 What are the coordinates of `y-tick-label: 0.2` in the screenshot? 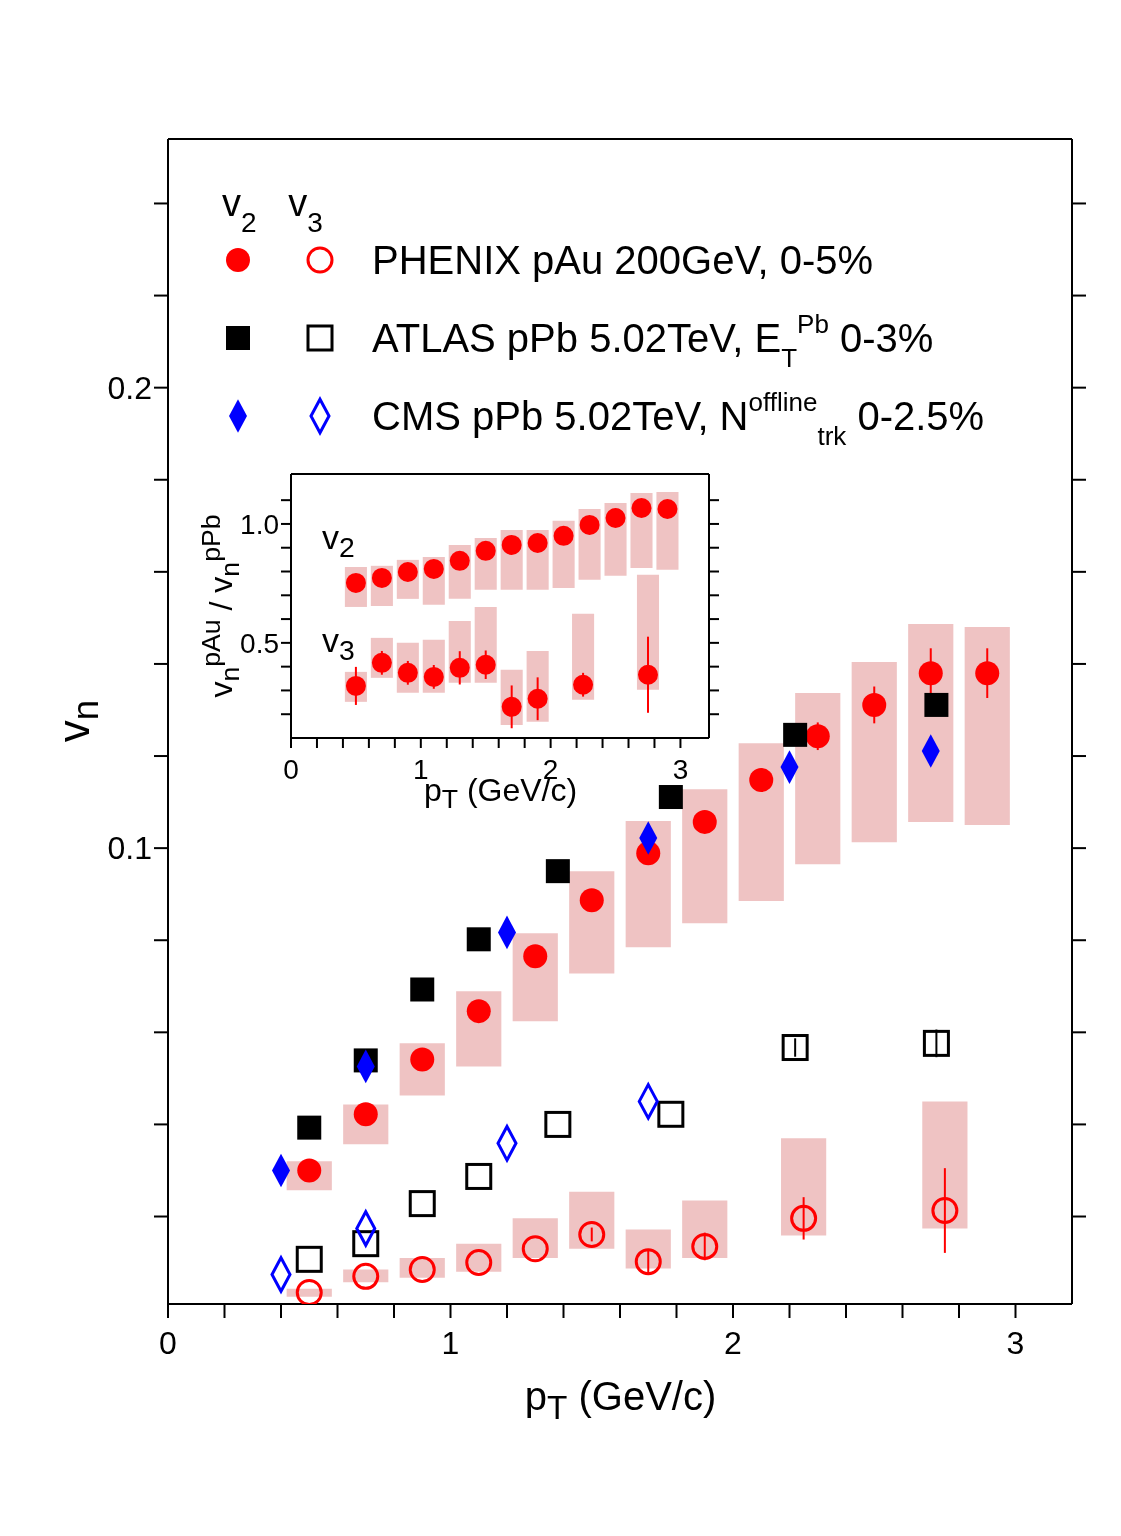 It's located at (129, 388).